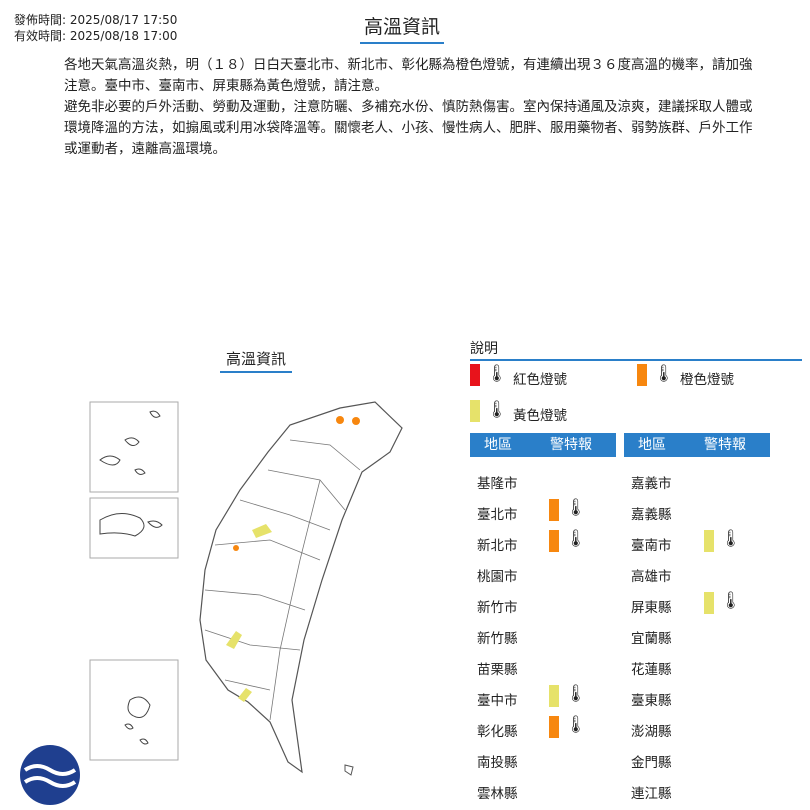 The image size is (810, 810). Describe the element at coordinates (651, 608) in the screenshot. I see `region-name: 屏東縣` at that location.